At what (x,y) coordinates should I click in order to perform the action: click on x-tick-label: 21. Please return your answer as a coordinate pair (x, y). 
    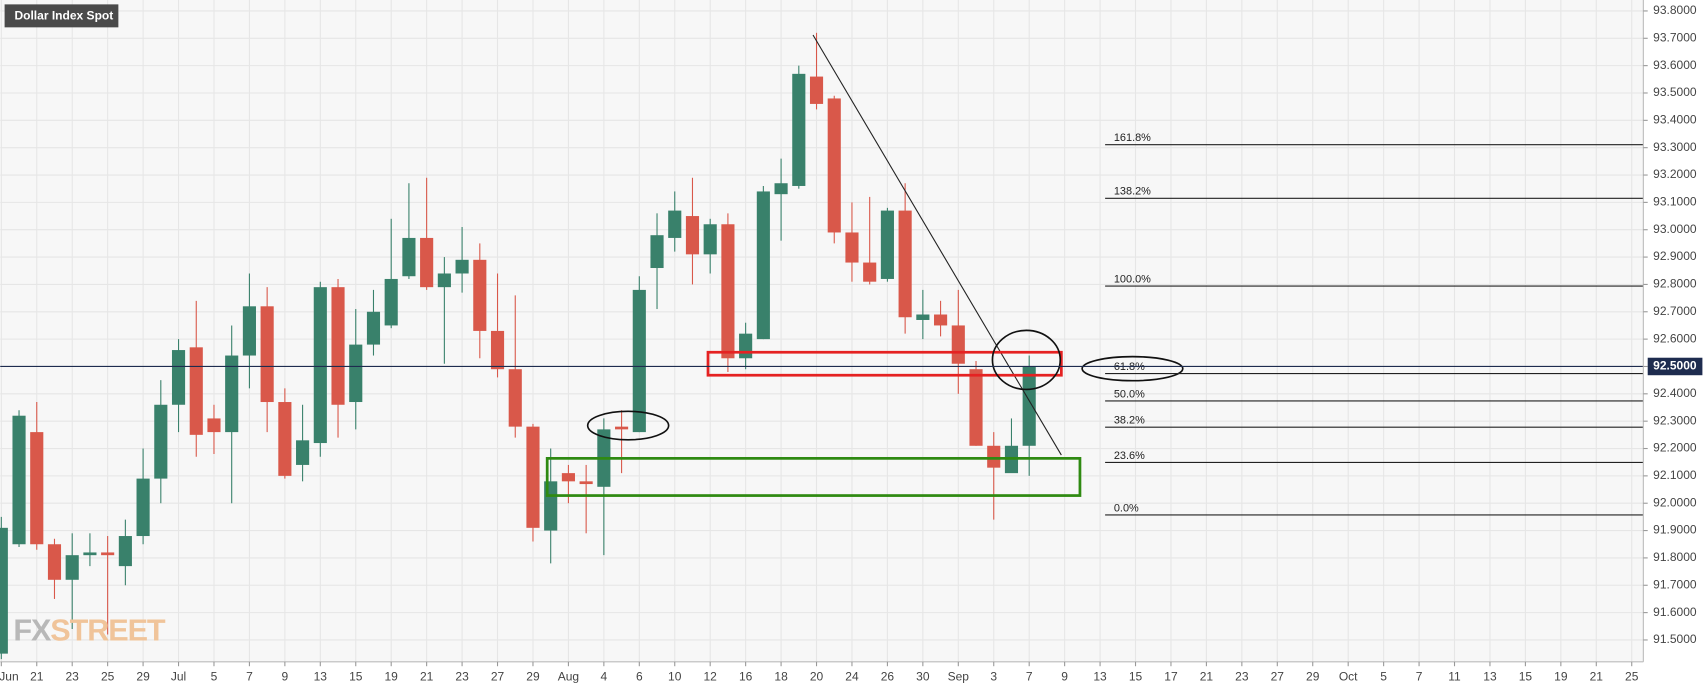
    Looking at the image, I should click on (1207, 676).